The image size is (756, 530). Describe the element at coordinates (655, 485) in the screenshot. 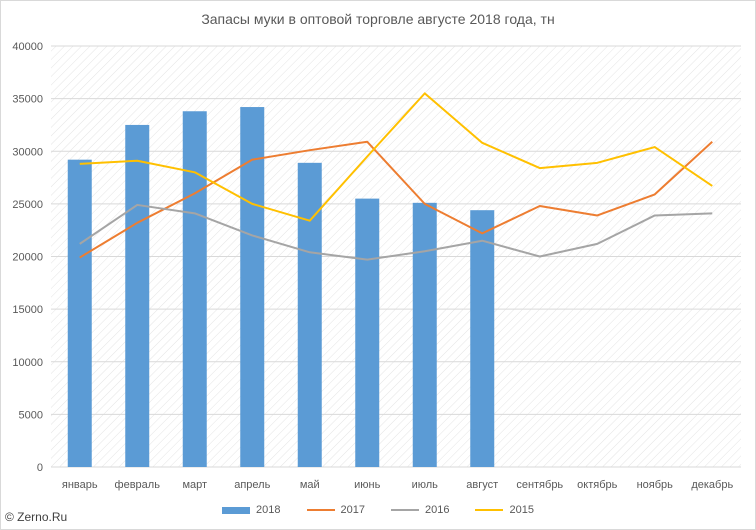

I see `x-tick-label: ноябрь` at that location.